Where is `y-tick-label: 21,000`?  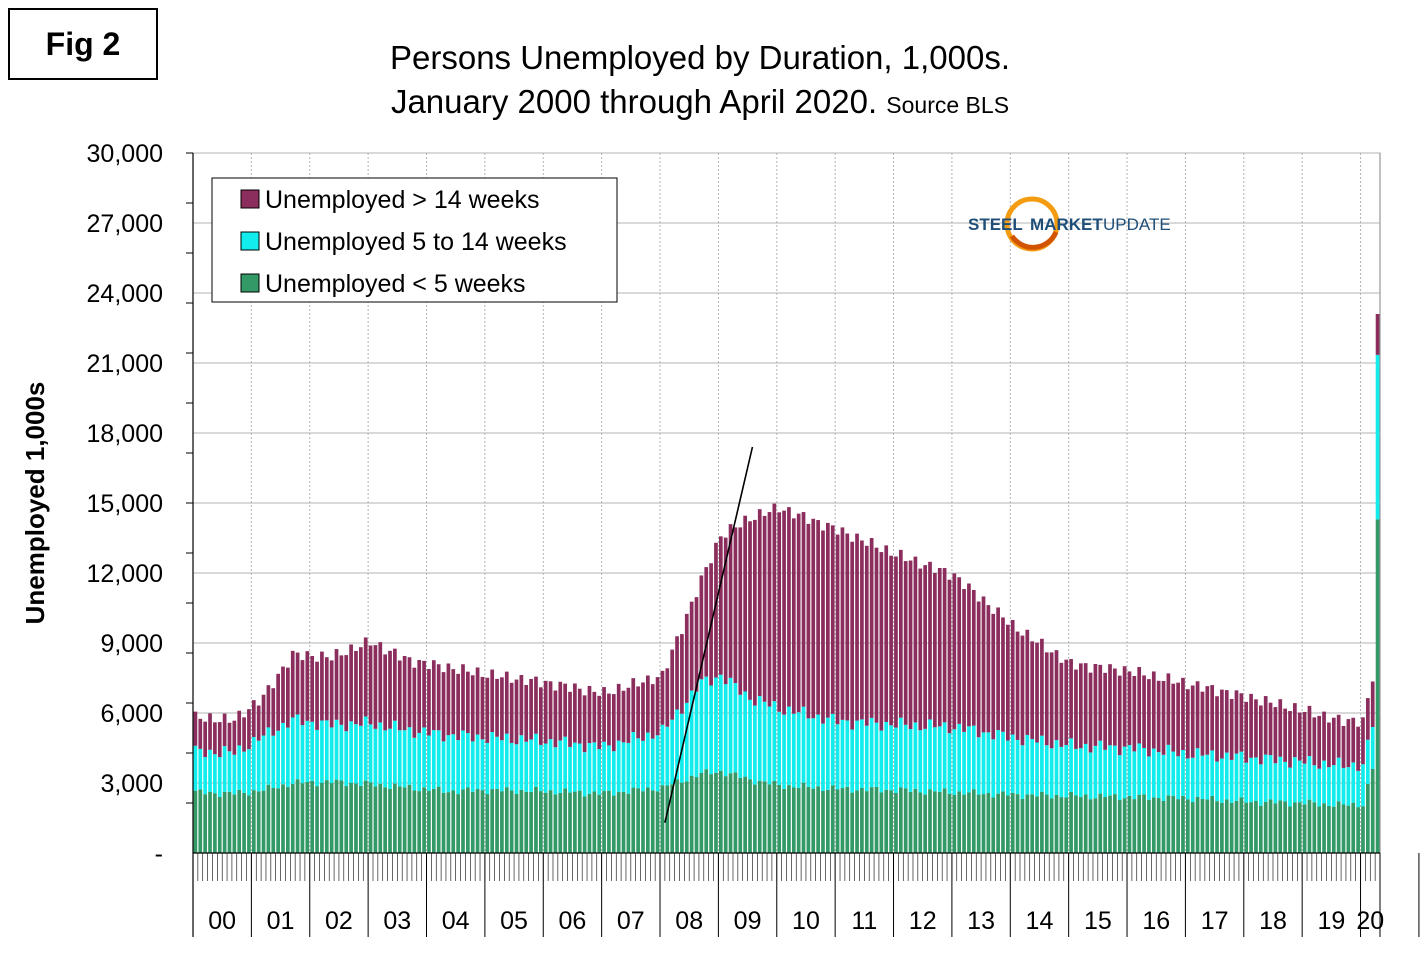 y-tick-label: 21,000 is located at coordinates (125, 364).